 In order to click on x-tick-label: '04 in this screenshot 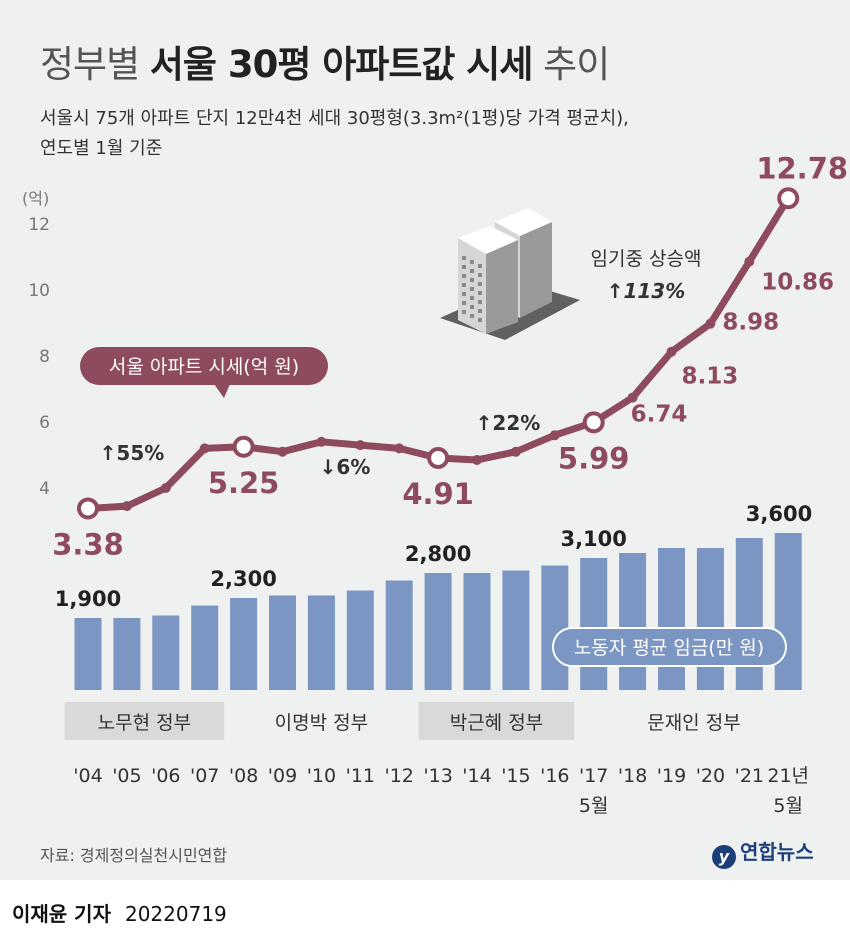, I will do `click(87, 776)`.